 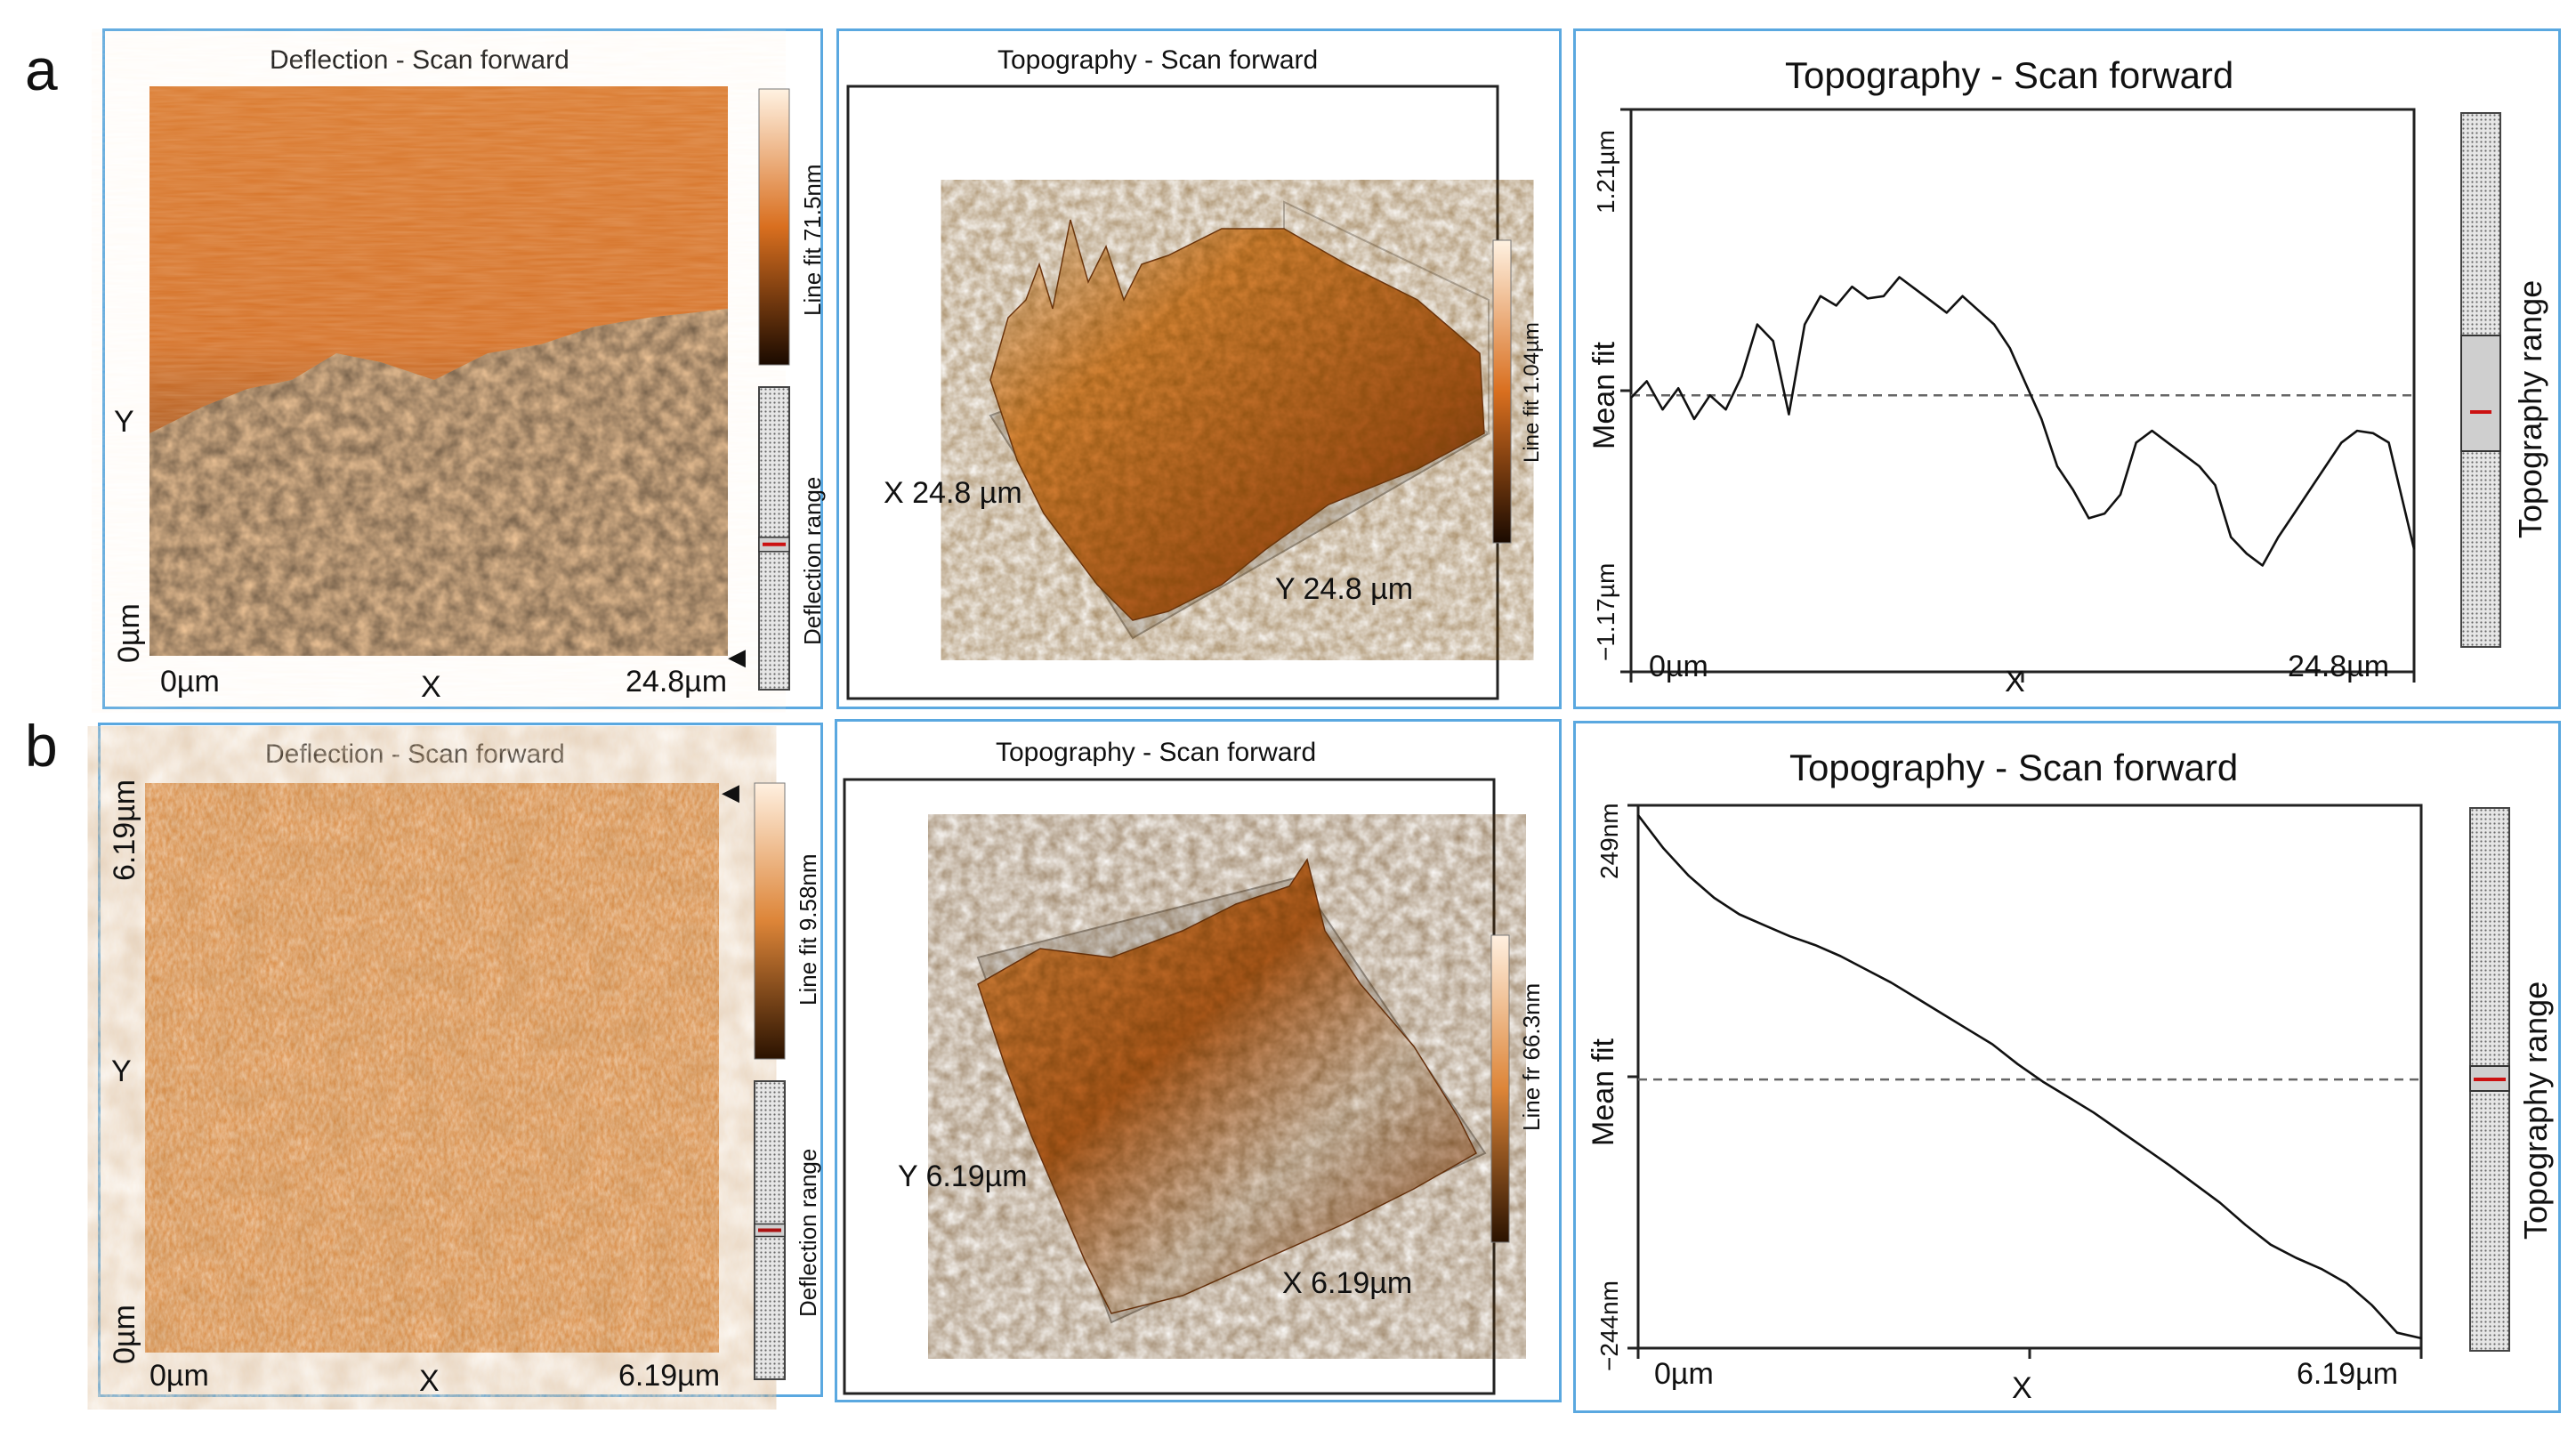 What do you see at coordinates (1678, 667) in the screenshot?
I see `profile-xstart-a: 0µm` at bounding box center [1678, 667].